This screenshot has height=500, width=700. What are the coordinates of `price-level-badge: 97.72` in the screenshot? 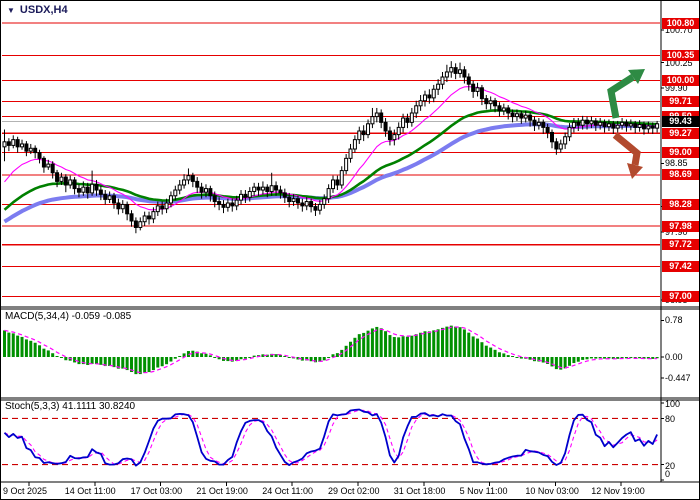 It's located at (680, 245).